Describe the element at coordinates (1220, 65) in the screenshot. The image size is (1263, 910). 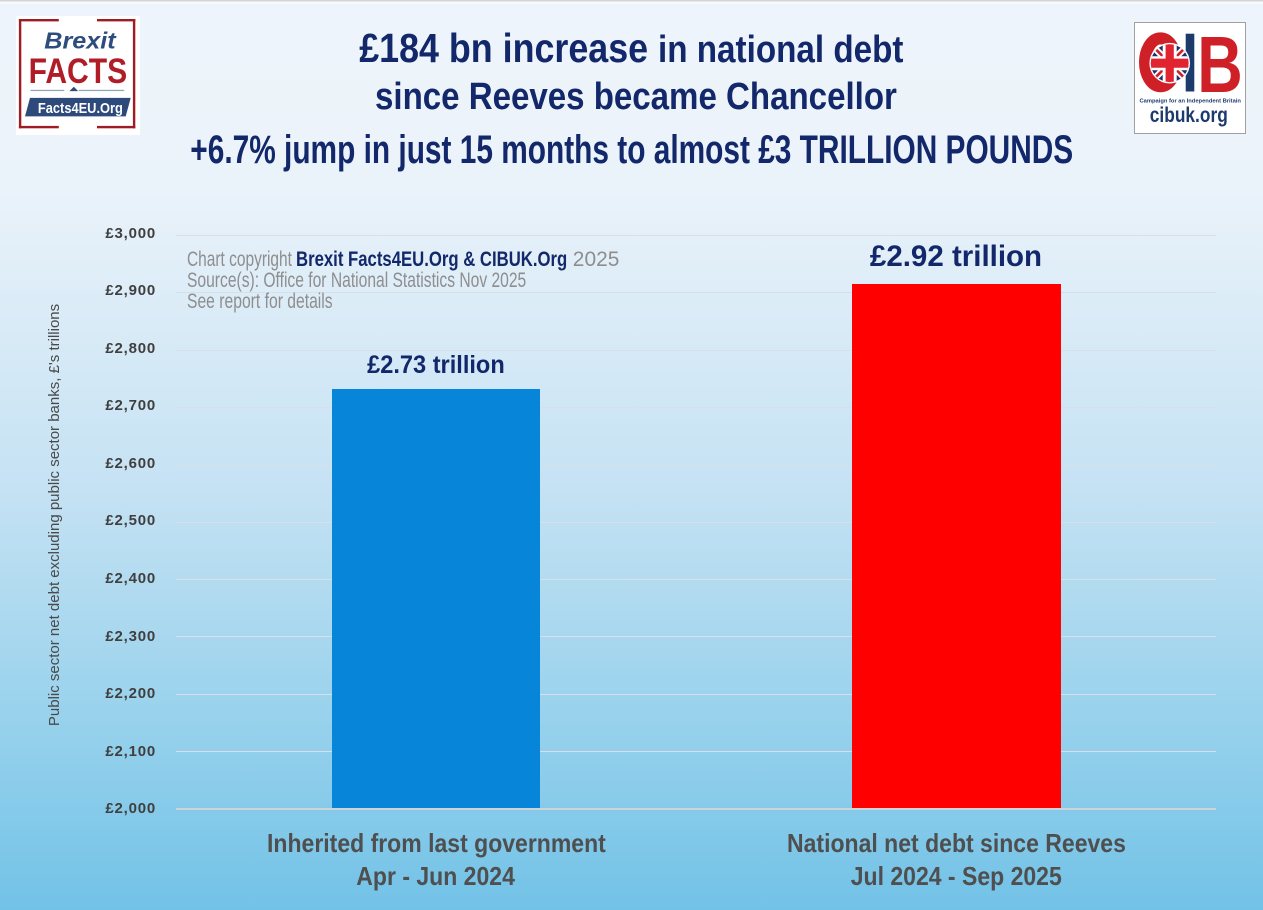
I see `svg-text: B` at that location.